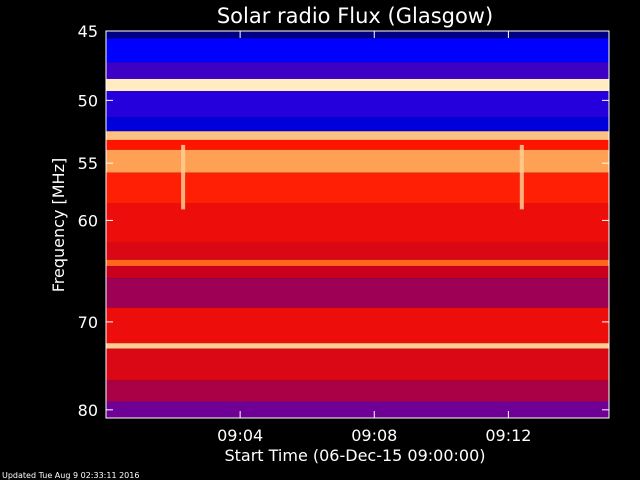  Describe the element at coordinates (240, 435) in the screenshot. I see `x-tick-label: 09:04` at that location.